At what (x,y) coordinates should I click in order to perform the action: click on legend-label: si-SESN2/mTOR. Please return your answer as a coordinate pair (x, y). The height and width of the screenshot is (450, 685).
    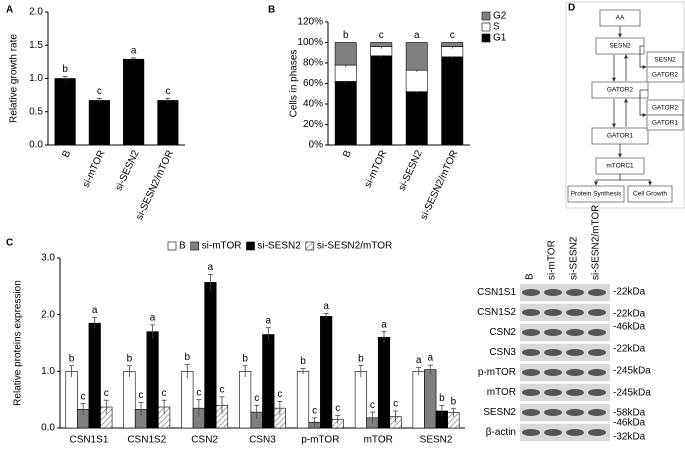
    Looking at the image, I should click on (354, 246).